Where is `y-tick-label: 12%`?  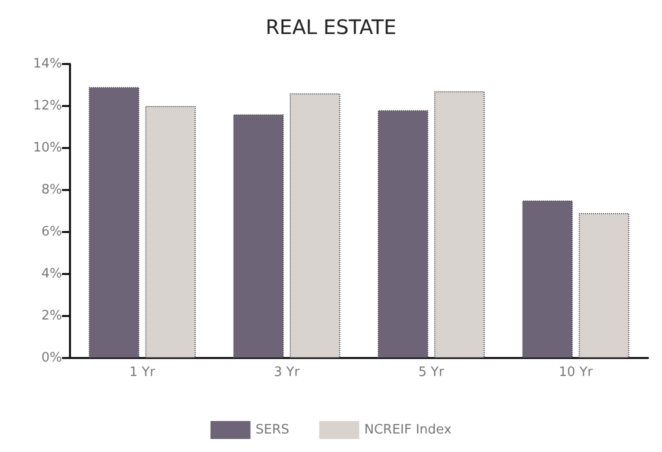
y-tick-label: 12% is located at coordinates (47, 106).